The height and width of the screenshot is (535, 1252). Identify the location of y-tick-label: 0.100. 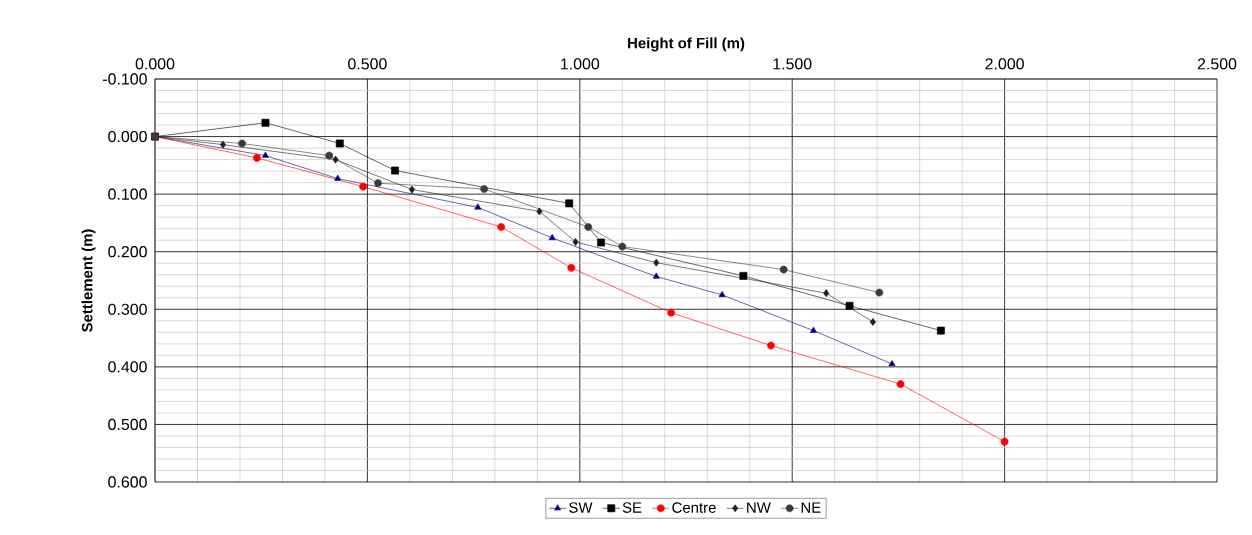
(127, 194).